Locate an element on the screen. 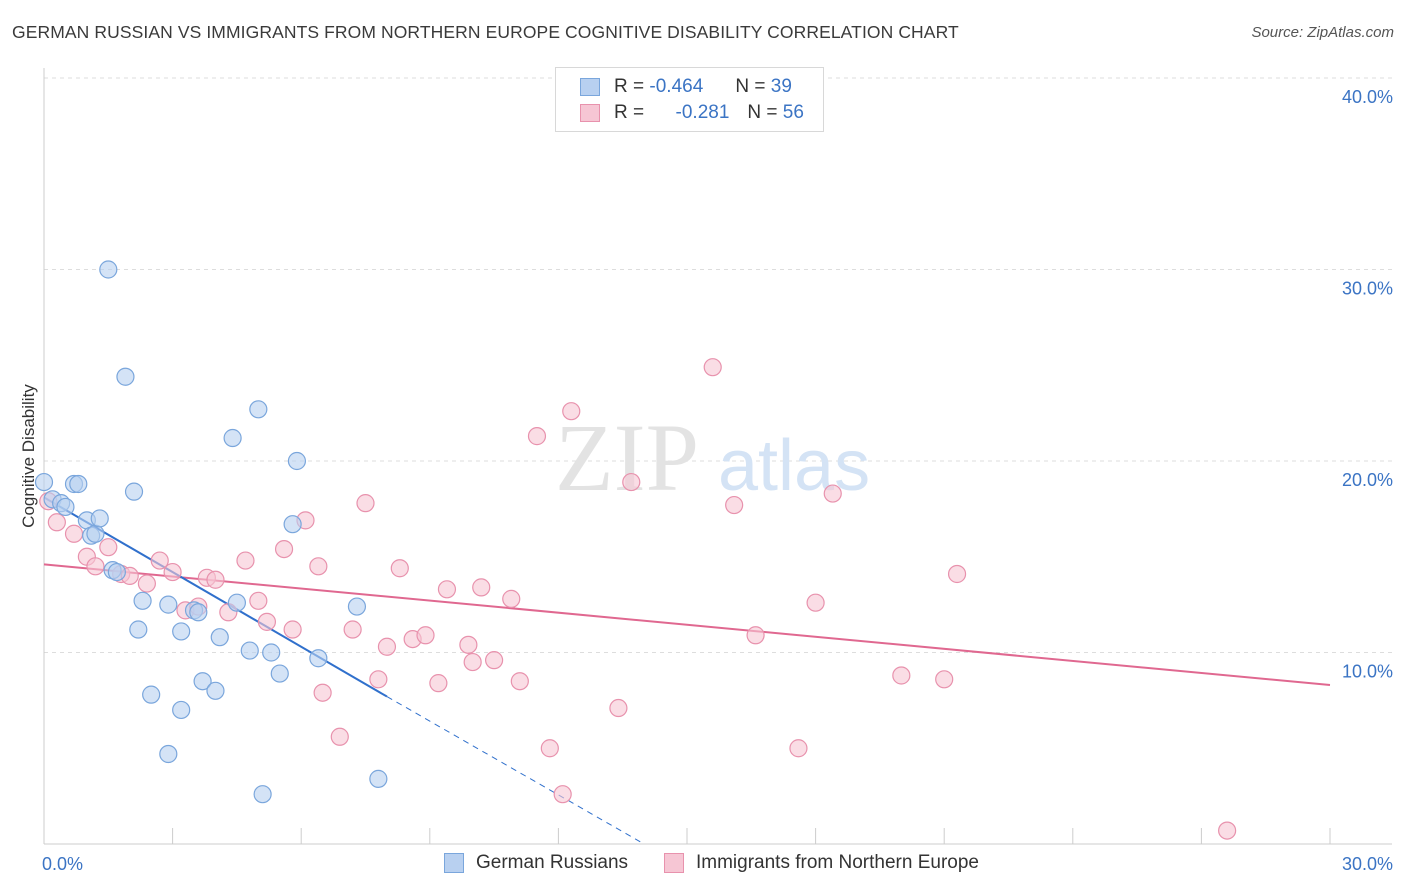  y-tick-label: 20.0% is located at coordinates (1367, 480).